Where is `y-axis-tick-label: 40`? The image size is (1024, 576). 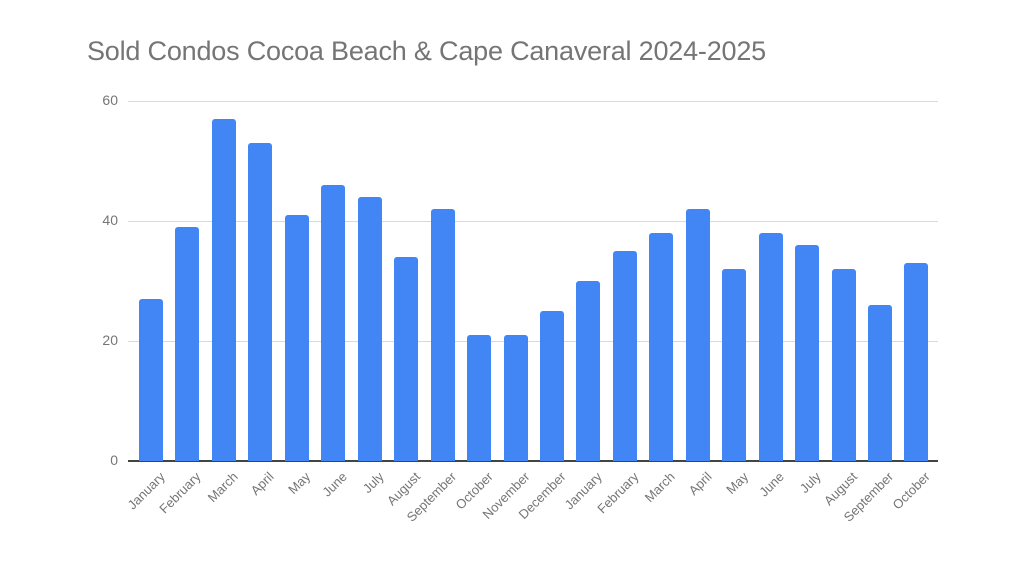
y-axis-tick-label: 40 is located at coordinates (110, 220).